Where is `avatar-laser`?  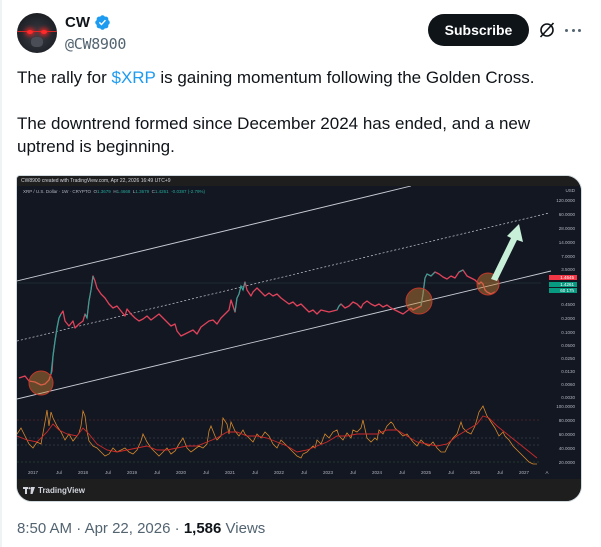 avatar-laser is located at coordinates (37, 31).